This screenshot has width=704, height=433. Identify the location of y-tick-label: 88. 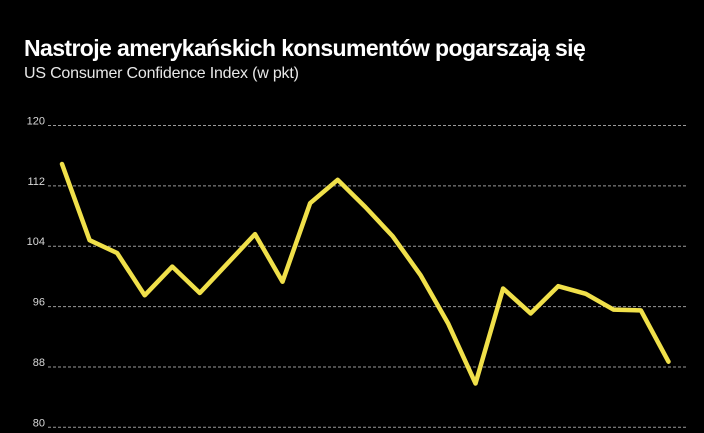
(39, 363).